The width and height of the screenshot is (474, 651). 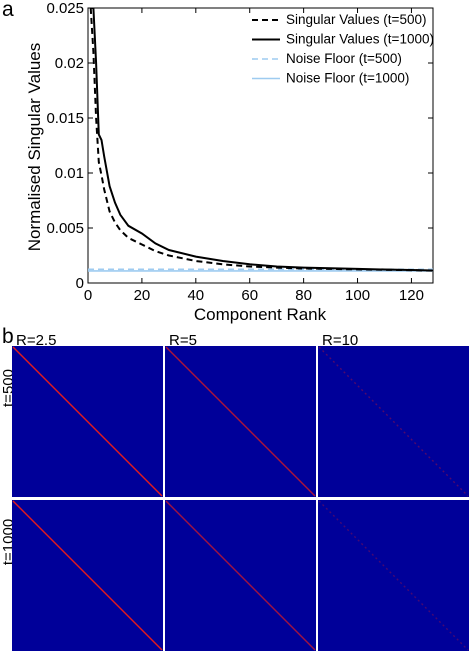 I want to click on x-axis-label: Component Rank, so click(x=260, y=314).